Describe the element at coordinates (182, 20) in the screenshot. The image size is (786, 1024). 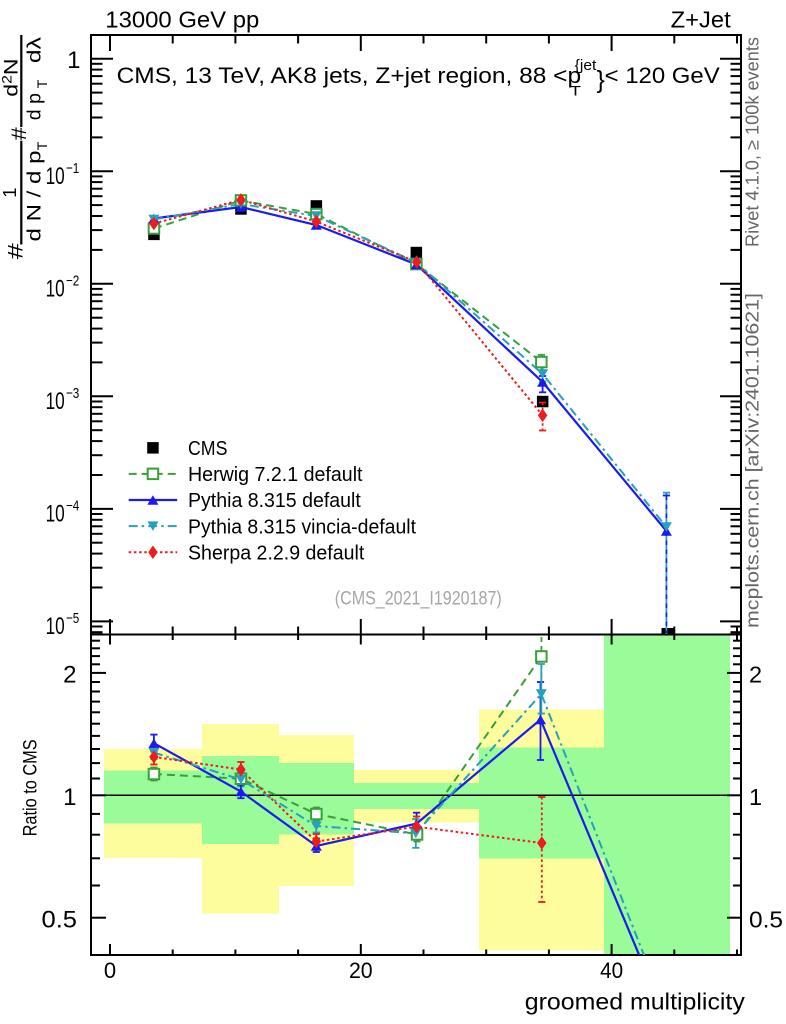
I see `svg-text: 13000 GeV pp` at that location.